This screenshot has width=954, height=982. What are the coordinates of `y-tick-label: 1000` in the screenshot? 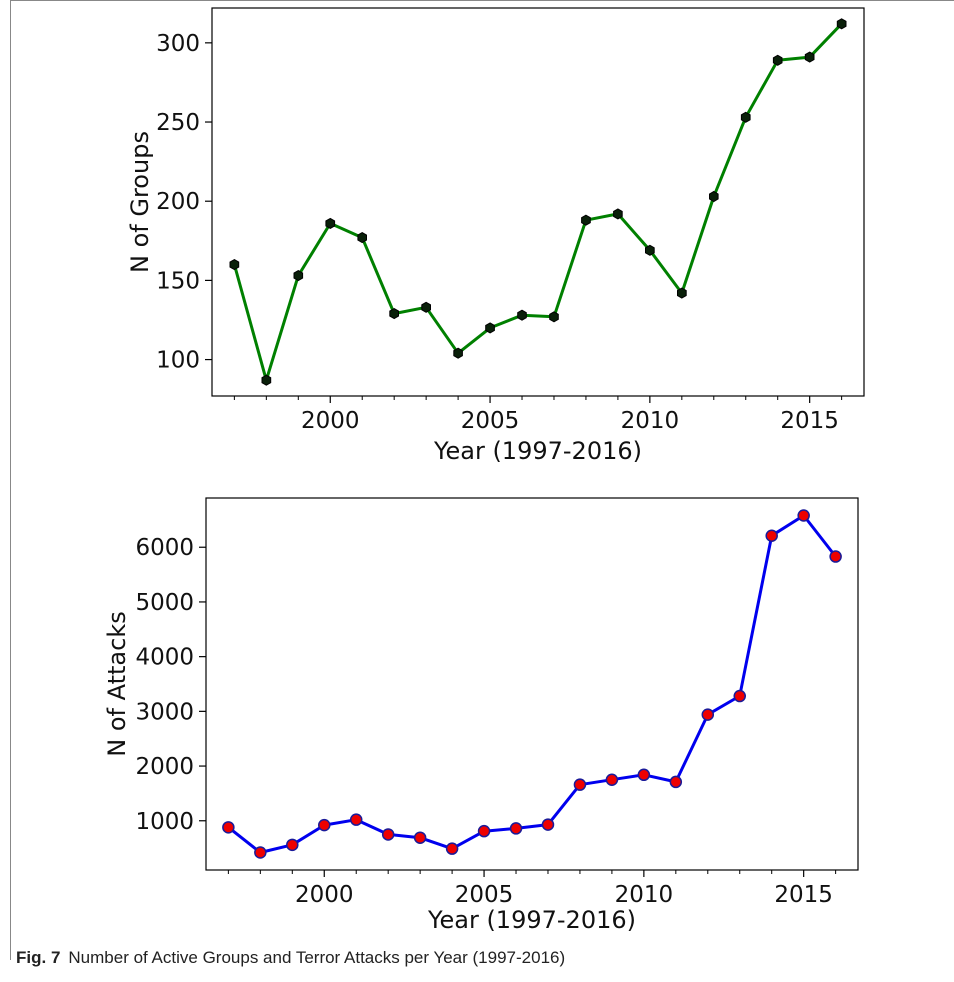 It's located at (164, 822).